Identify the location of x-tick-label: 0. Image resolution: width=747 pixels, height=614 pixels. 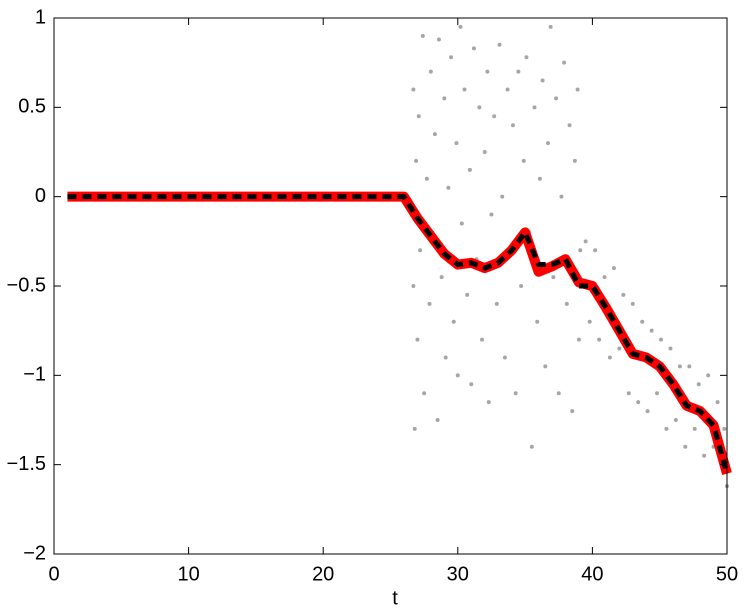
(53, 574).